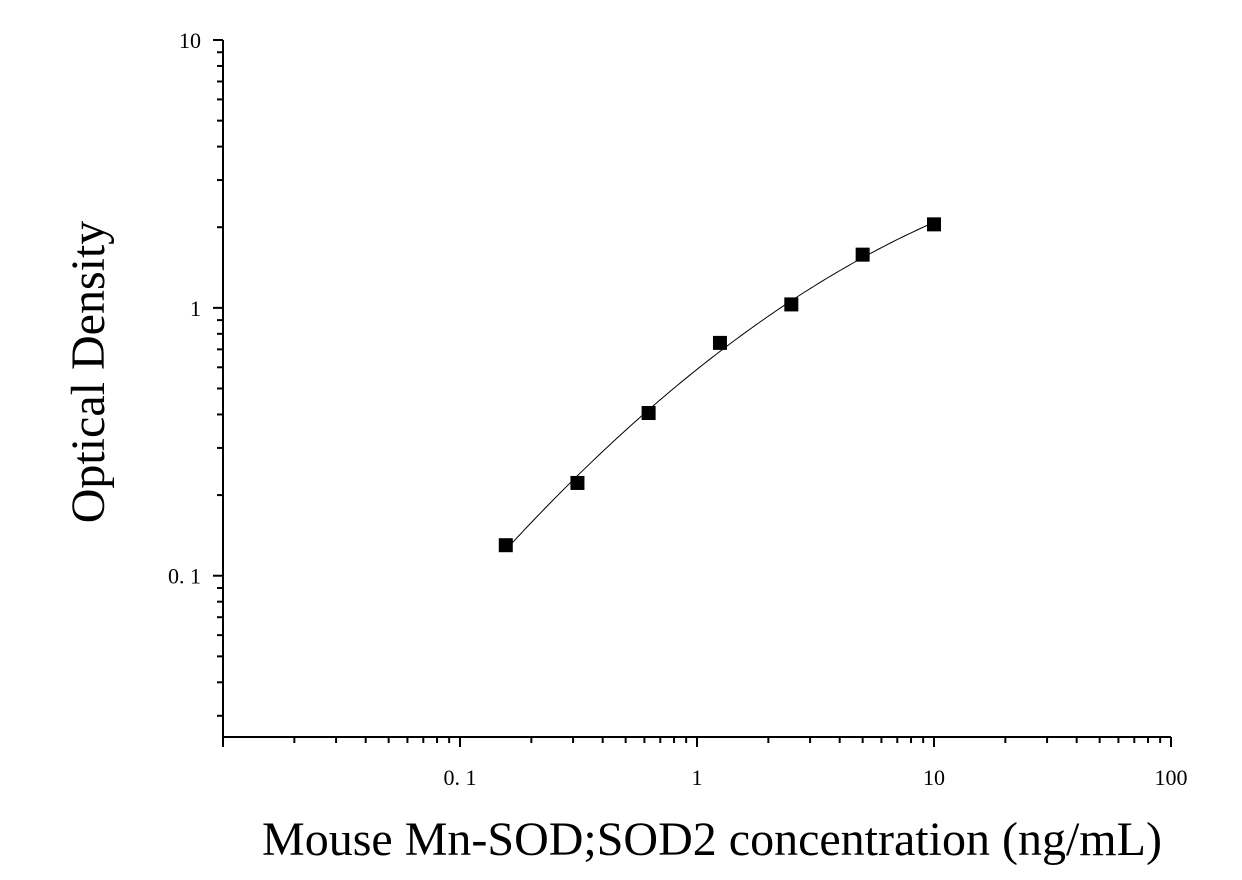 The height and width of the screenshot is (880, 1242). I want to click on x-tick-label: 1, so click(697, 777).